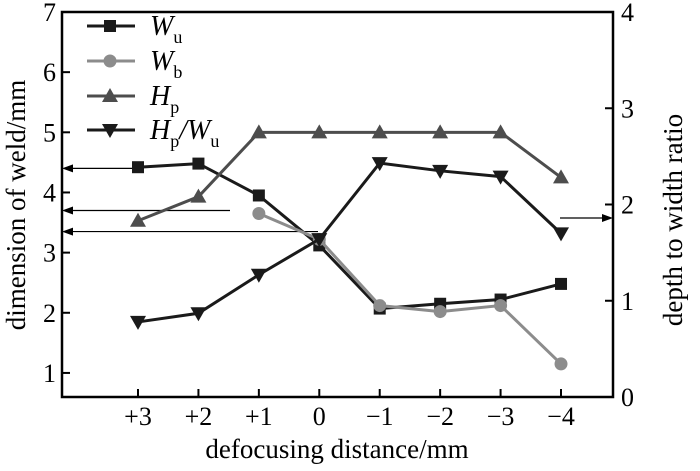 Image resolution: width=700 pixels, height=471 pixels. I want to click on x-axis-title: defocusing distance/mm, so click(336, 449).